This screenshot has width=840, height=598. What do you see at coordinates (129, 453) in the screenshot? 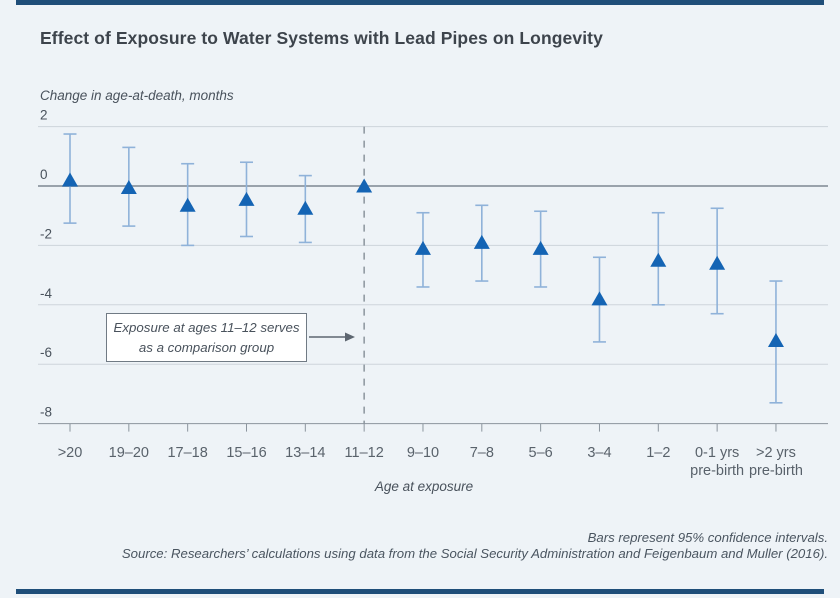
I see `x-tick-label: 19–20` at bounding box center [129, 453].